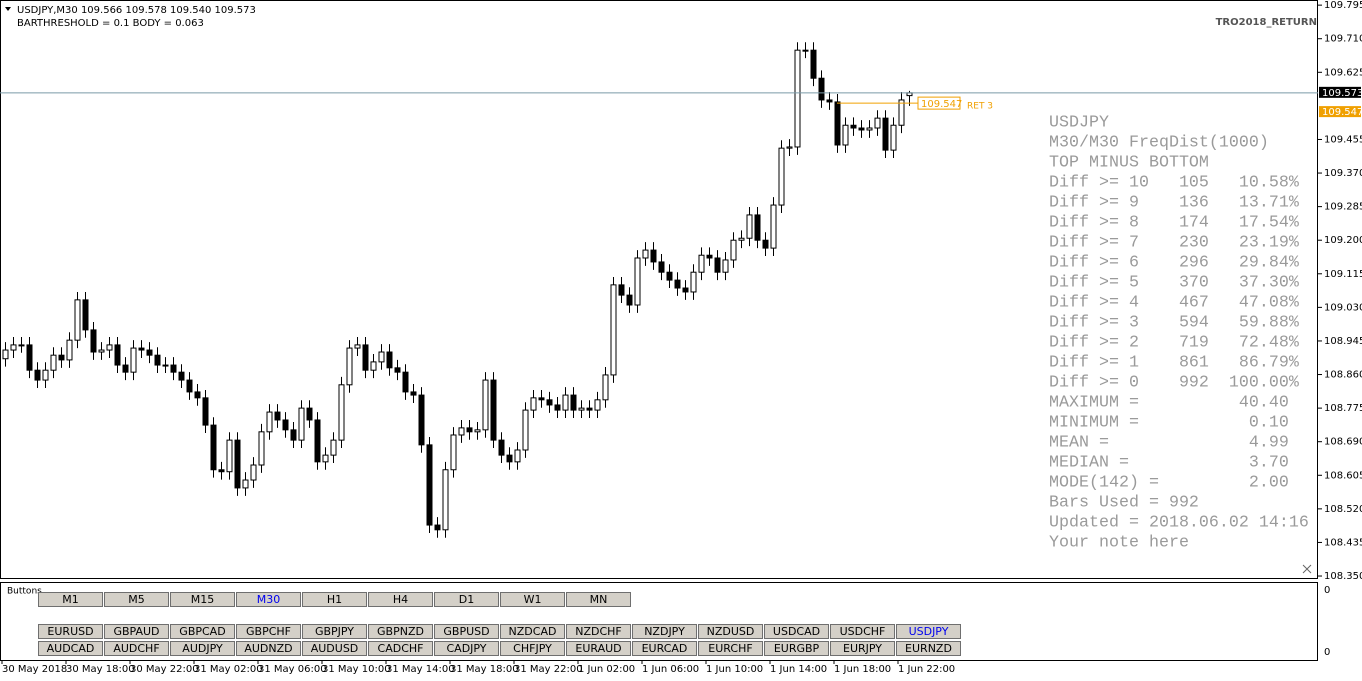 The image size is (1362, 681). I want to click on button: AUDNZD, so click(268, 648).